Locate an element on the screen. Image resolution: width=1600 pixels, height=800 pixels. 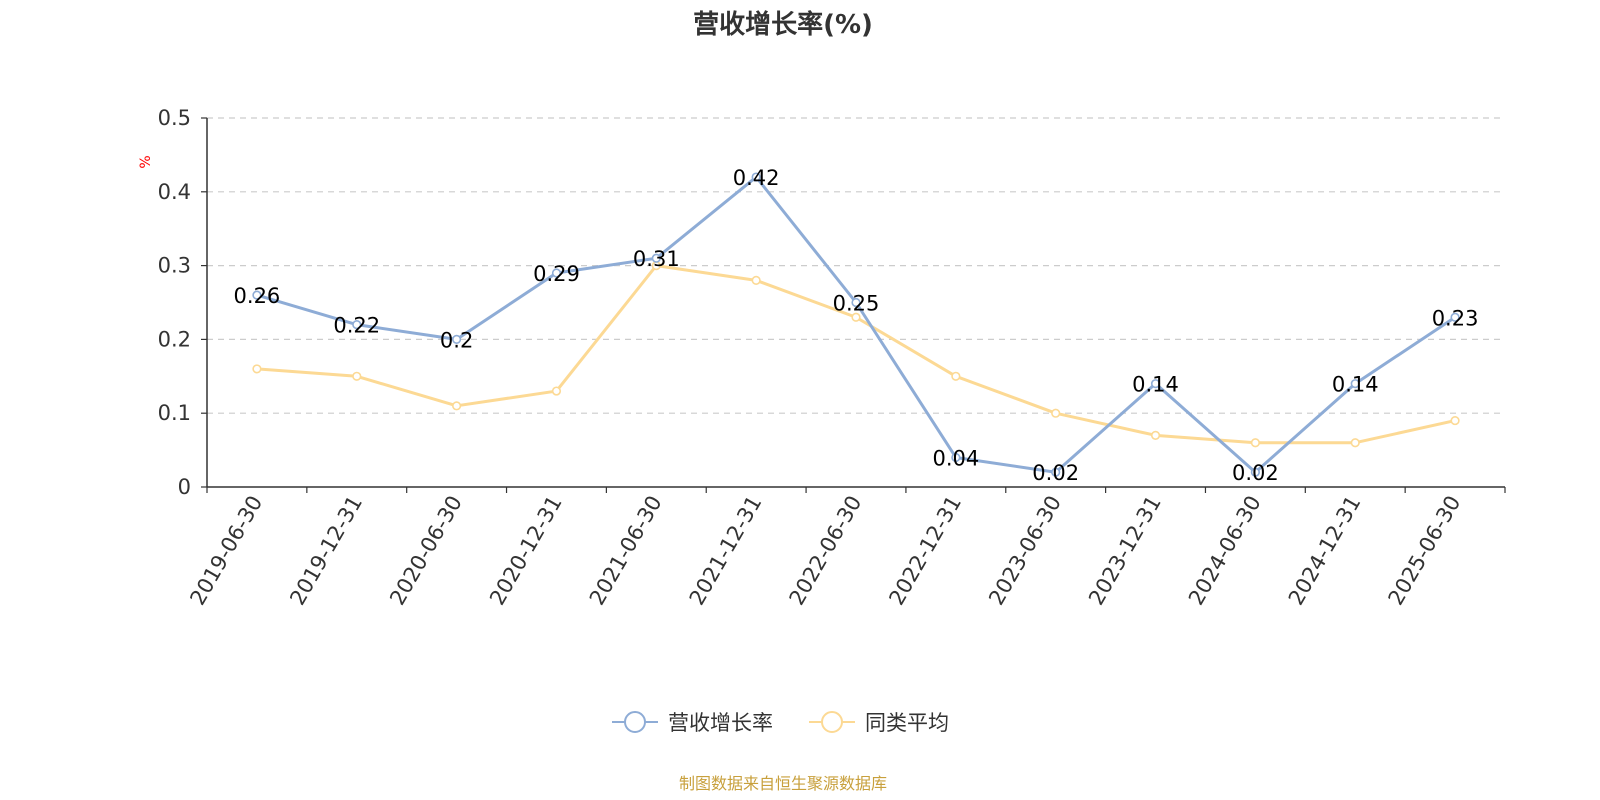
x-tick-label: 2024-12-31 is located at coordinates (1325, 551).